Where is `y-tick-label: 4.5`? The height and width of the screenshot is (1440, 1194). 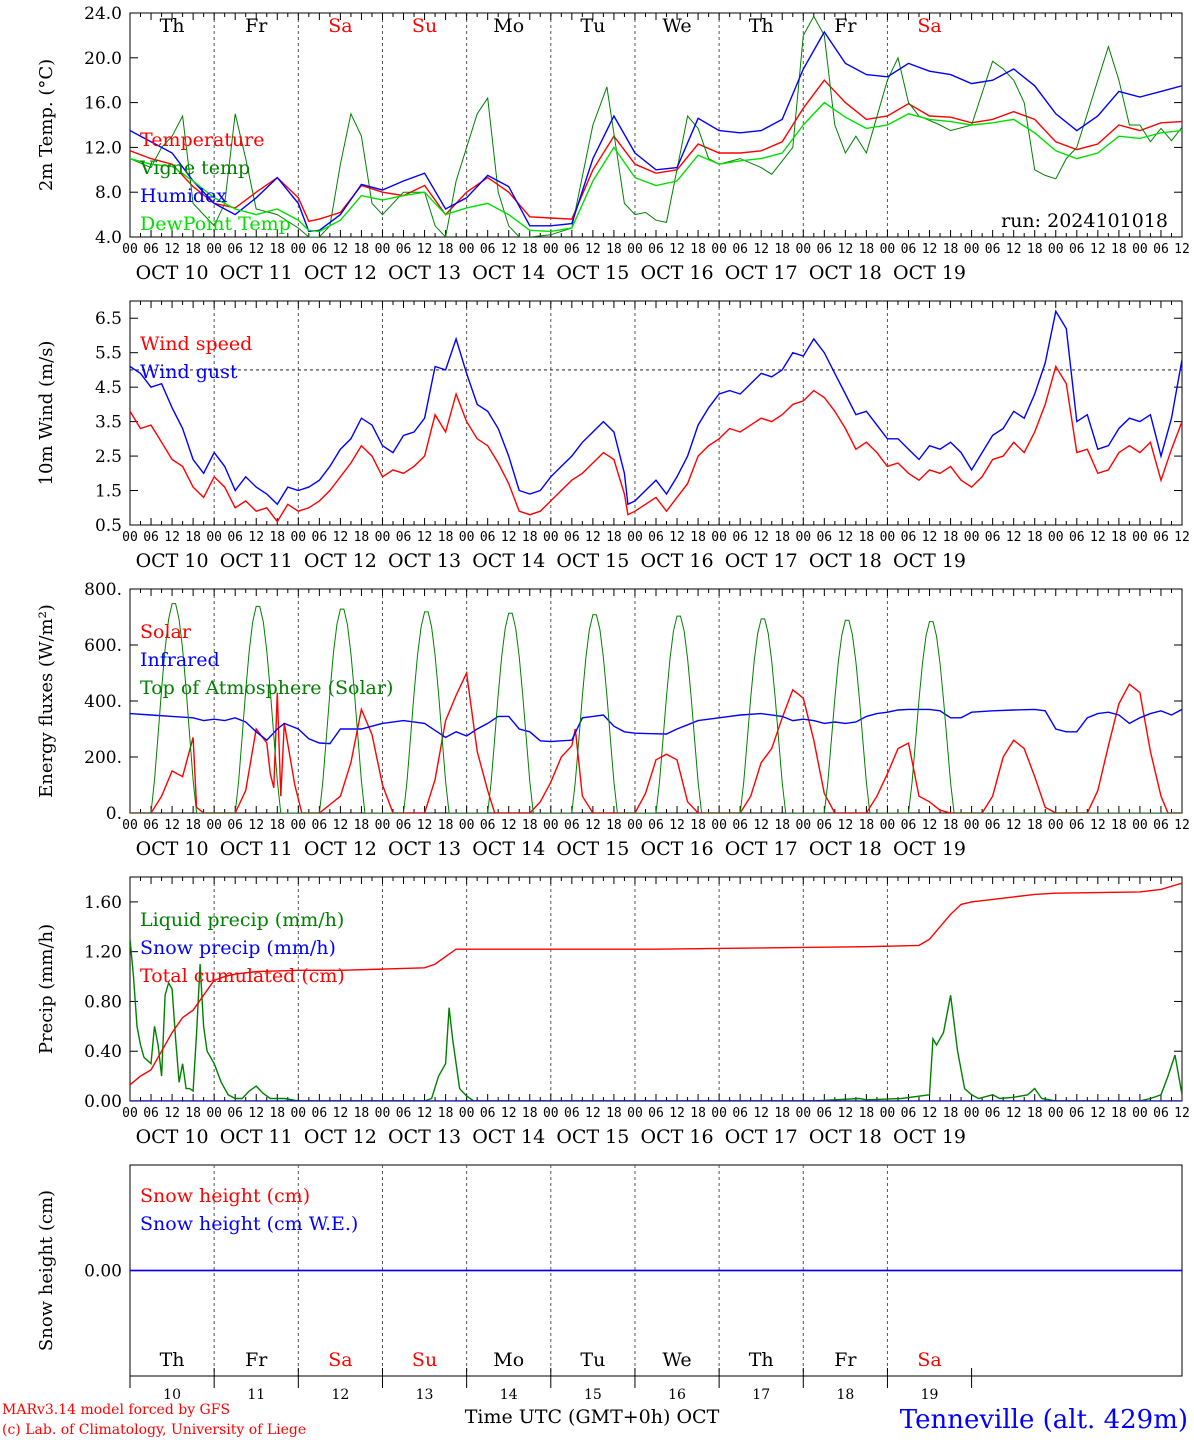 y-tick-label: 4.5 is located at coordinates (108, 388).